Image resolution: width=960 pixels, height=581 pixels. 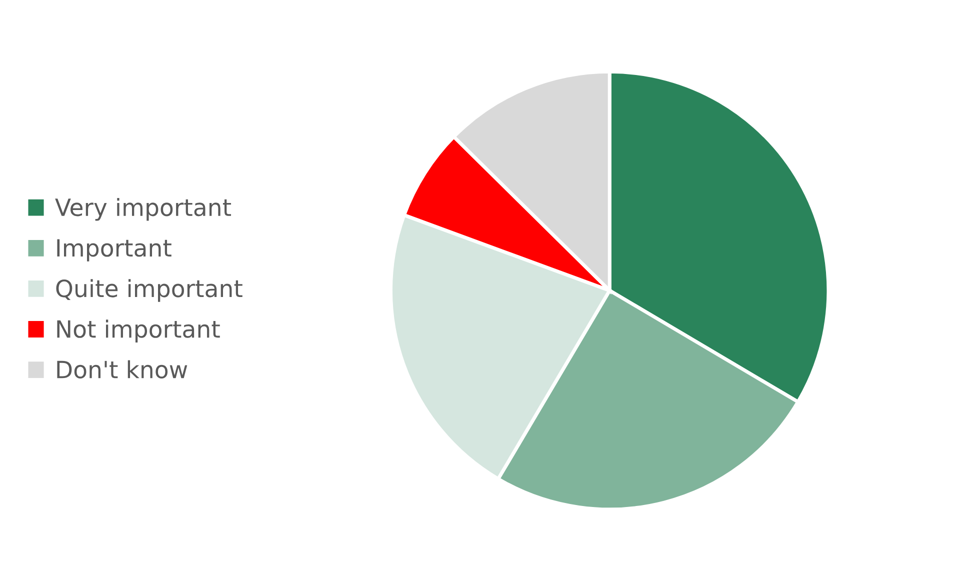 What do you see at coordinates (122, 369) in the screenshot?
I see `legend-label: Don't know` at bounding box center [122, 369].